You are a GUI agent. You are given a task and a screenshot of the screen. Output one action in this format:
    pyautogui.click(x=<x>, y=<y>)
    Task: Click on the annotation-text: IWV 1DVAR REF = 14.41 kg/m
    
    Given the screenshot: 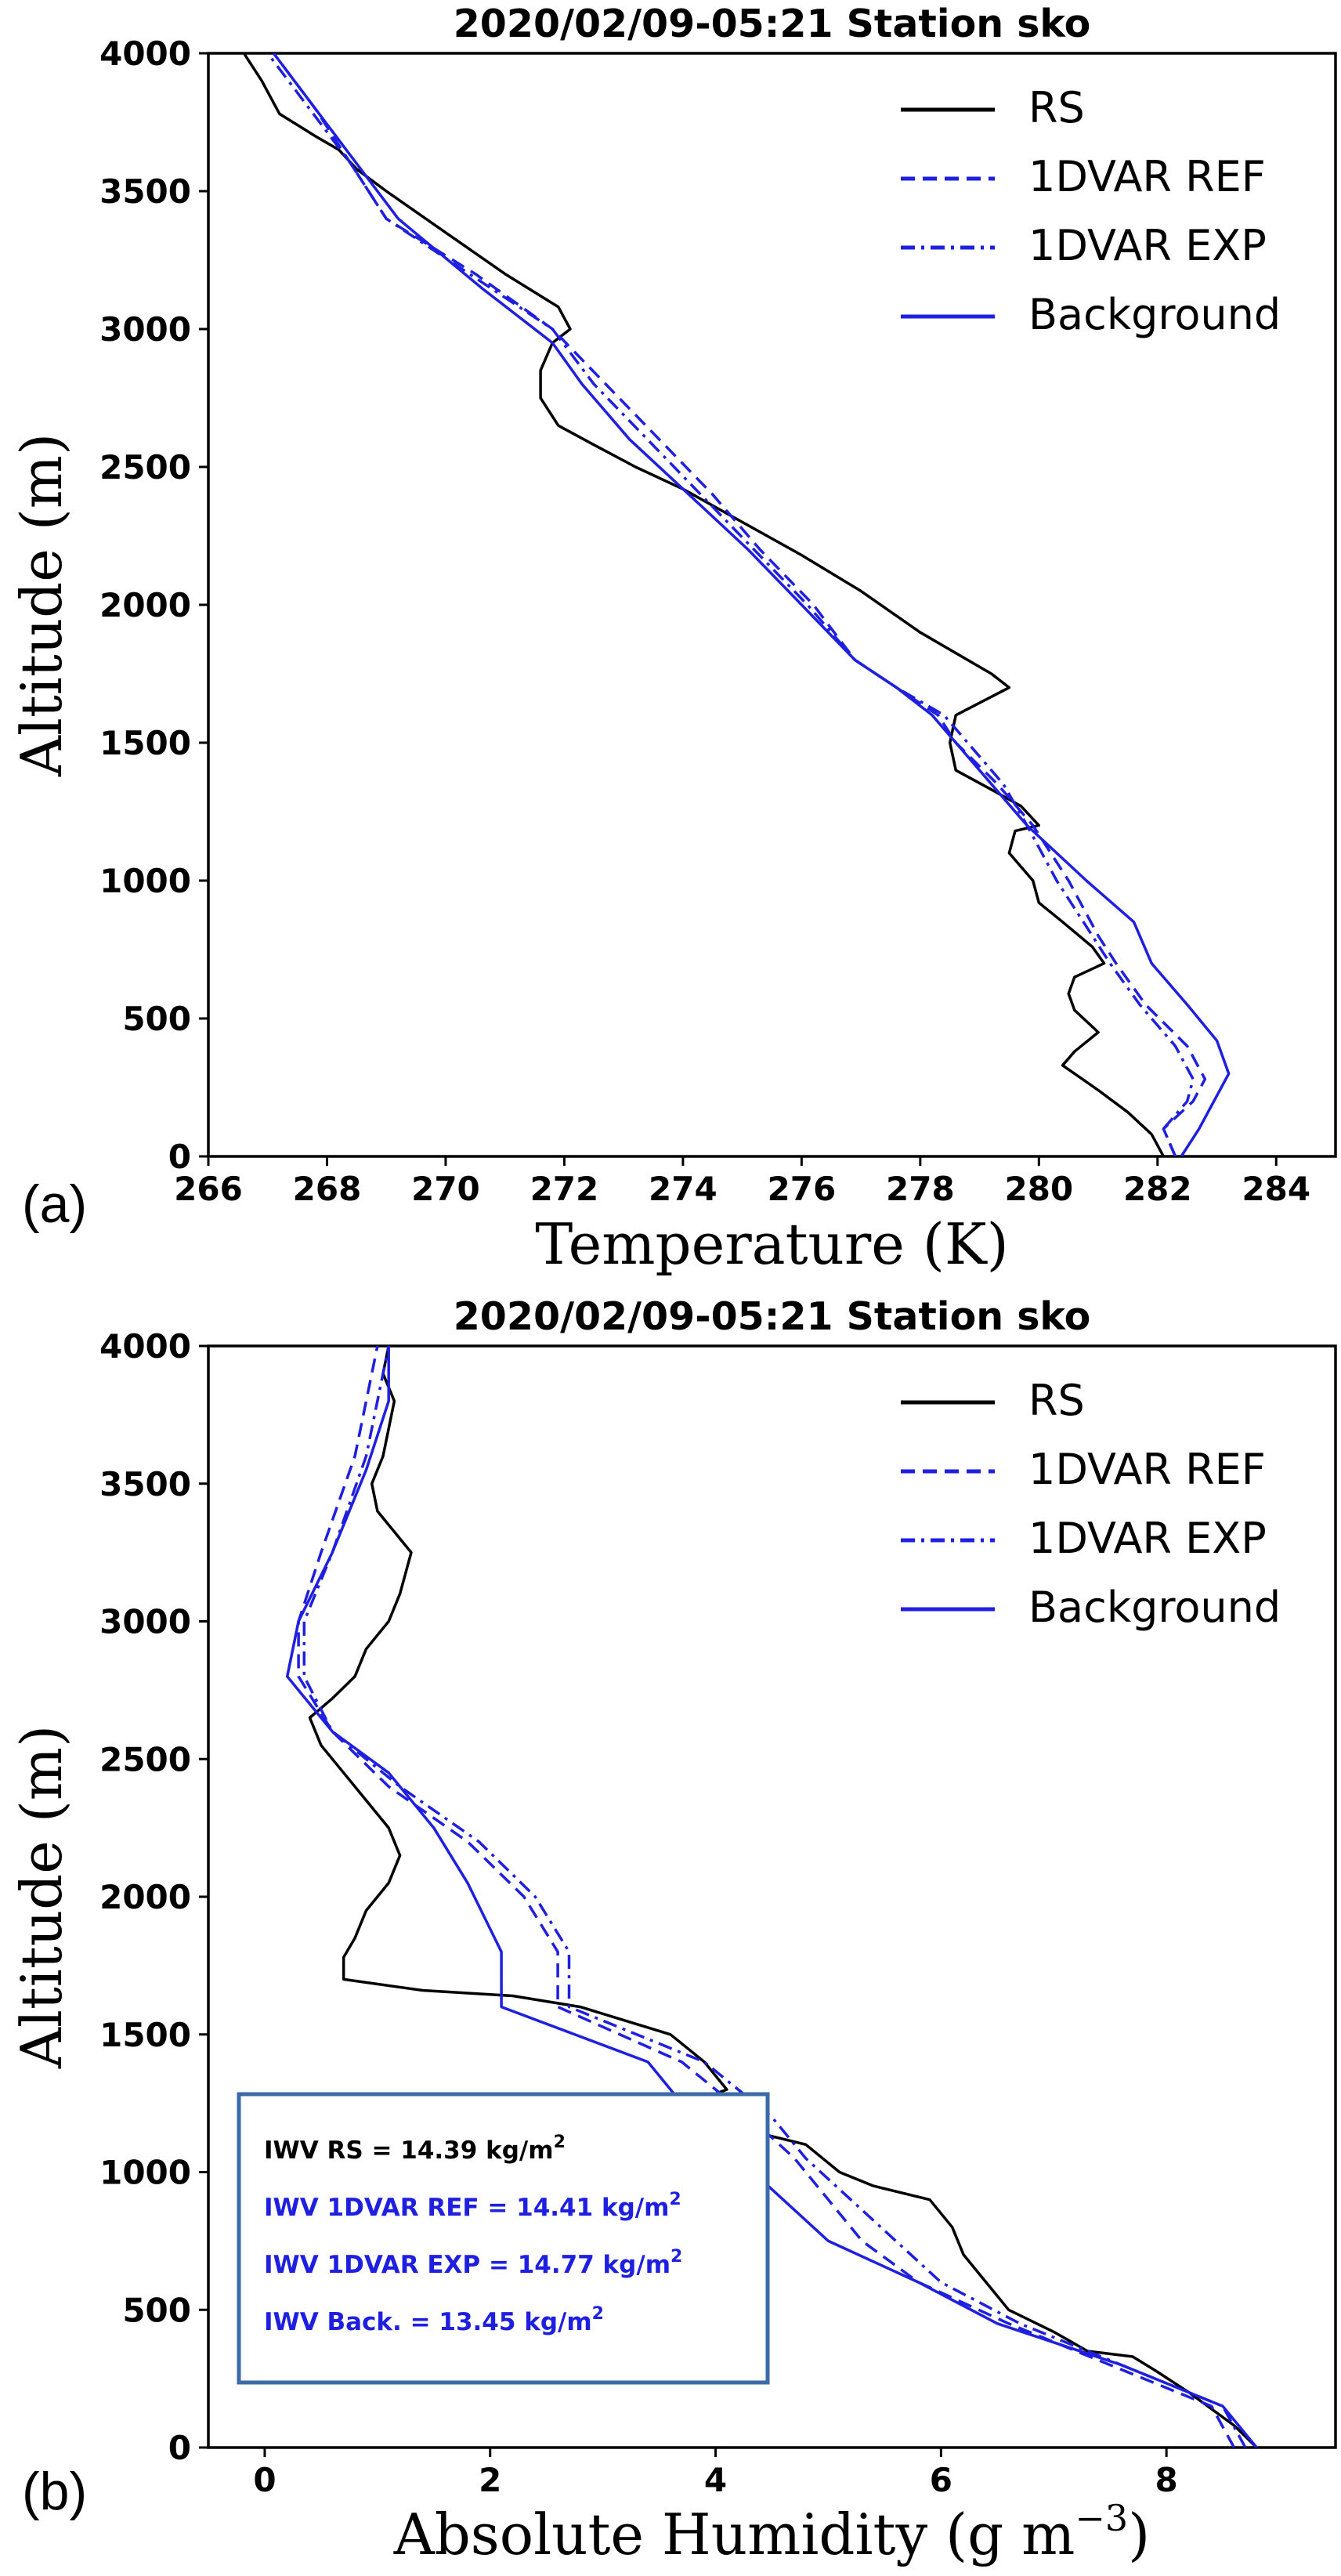 What is the action you would take?
    pyautogui.click(x=467, y=2208)
    